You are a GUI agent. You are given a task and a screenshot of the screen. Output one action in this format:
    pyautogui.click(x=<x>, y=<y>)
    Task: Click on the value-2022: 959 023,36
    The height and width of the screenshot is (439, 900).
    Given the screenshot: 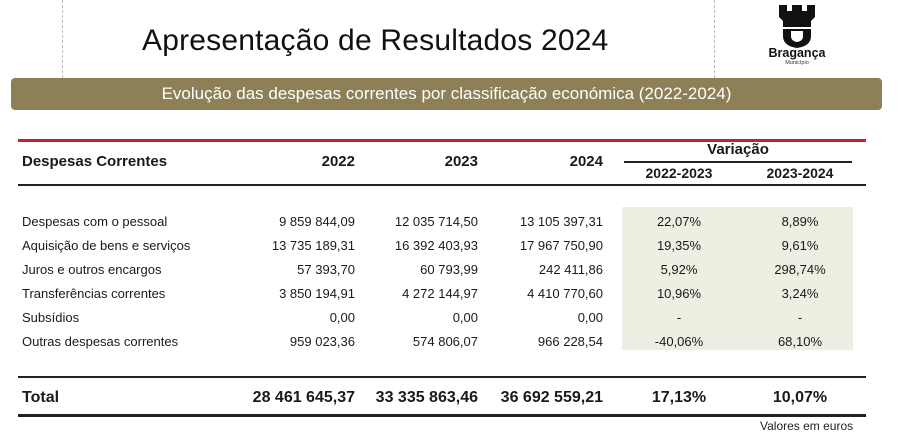 What is the action you would take?
    pyautogui.click(x=322, y=341)
    